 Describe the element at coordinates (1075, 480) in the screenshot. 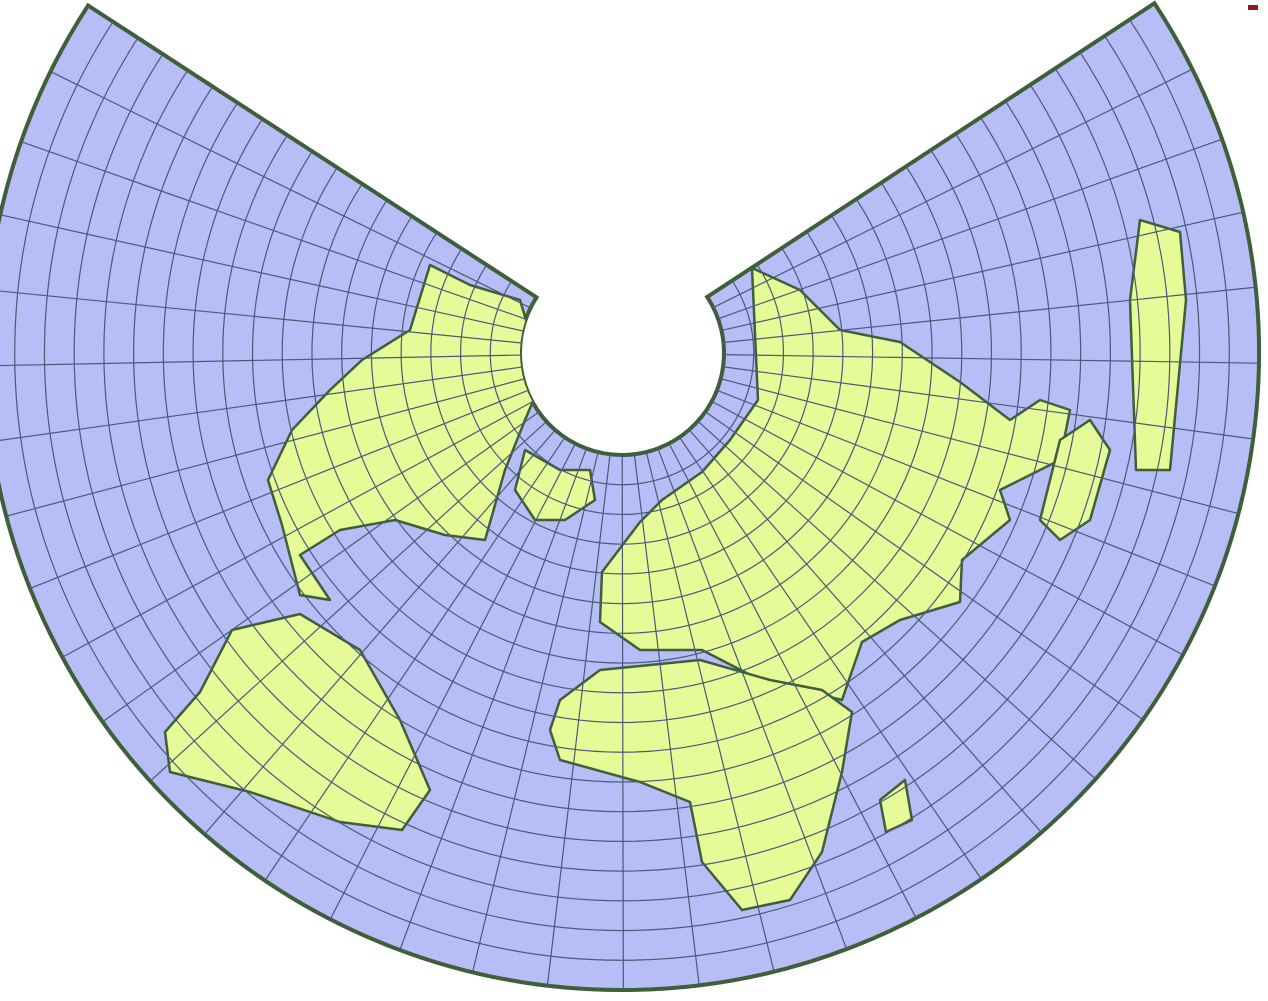

I see `eastern-archipelago` at that location.